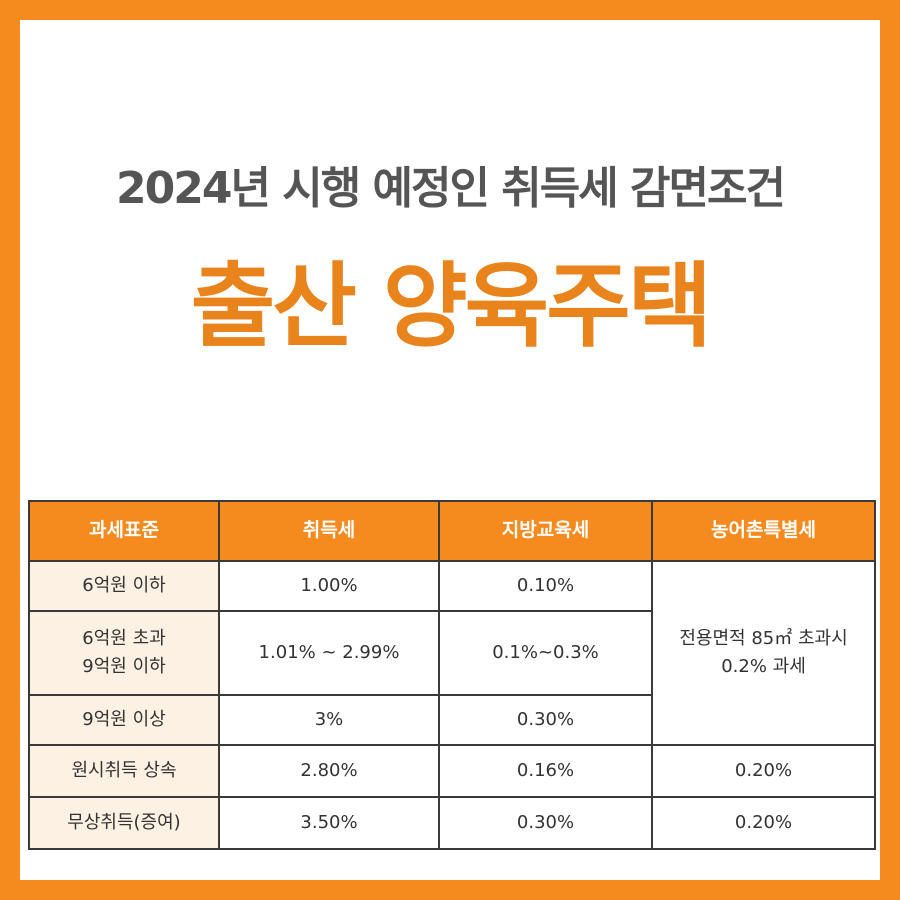  I want to click on acquisition-tax-cell: 3.50%, so click(329, 823).